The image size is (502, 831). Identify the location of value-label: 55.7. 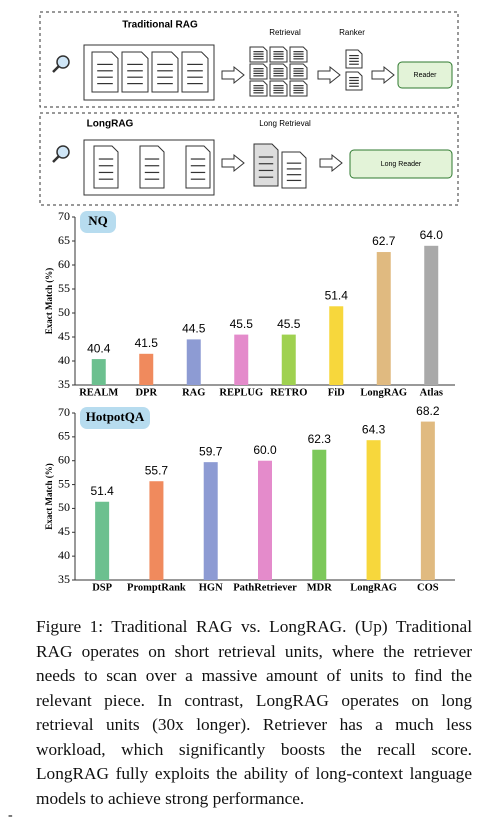
(157, 470).